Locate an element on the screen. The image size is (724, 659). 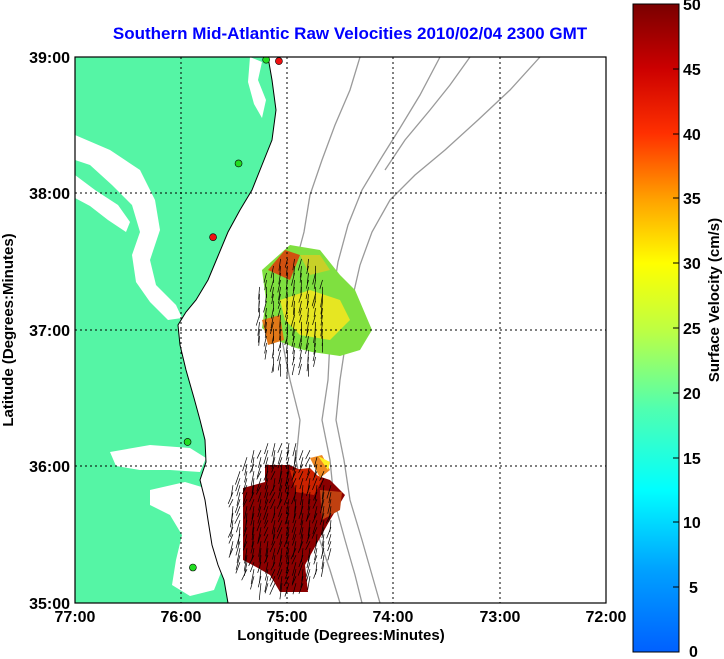
colorbar-tick: 20 is located at coordinates (692, 394).